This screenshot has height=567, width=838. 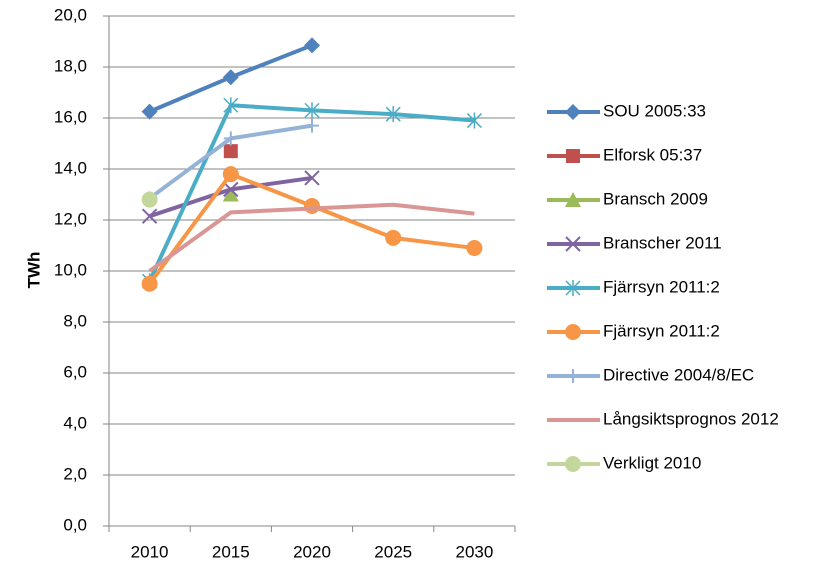 I want to click on x-tick-label: 2030, so click(x=474, y=551).